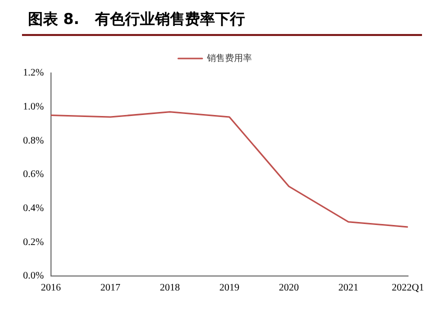 This screenshot has width=435, height=325. Describe the element at coordinates (229, 288) in the screenshot. I see `x-tick-label: 2019` at that location.